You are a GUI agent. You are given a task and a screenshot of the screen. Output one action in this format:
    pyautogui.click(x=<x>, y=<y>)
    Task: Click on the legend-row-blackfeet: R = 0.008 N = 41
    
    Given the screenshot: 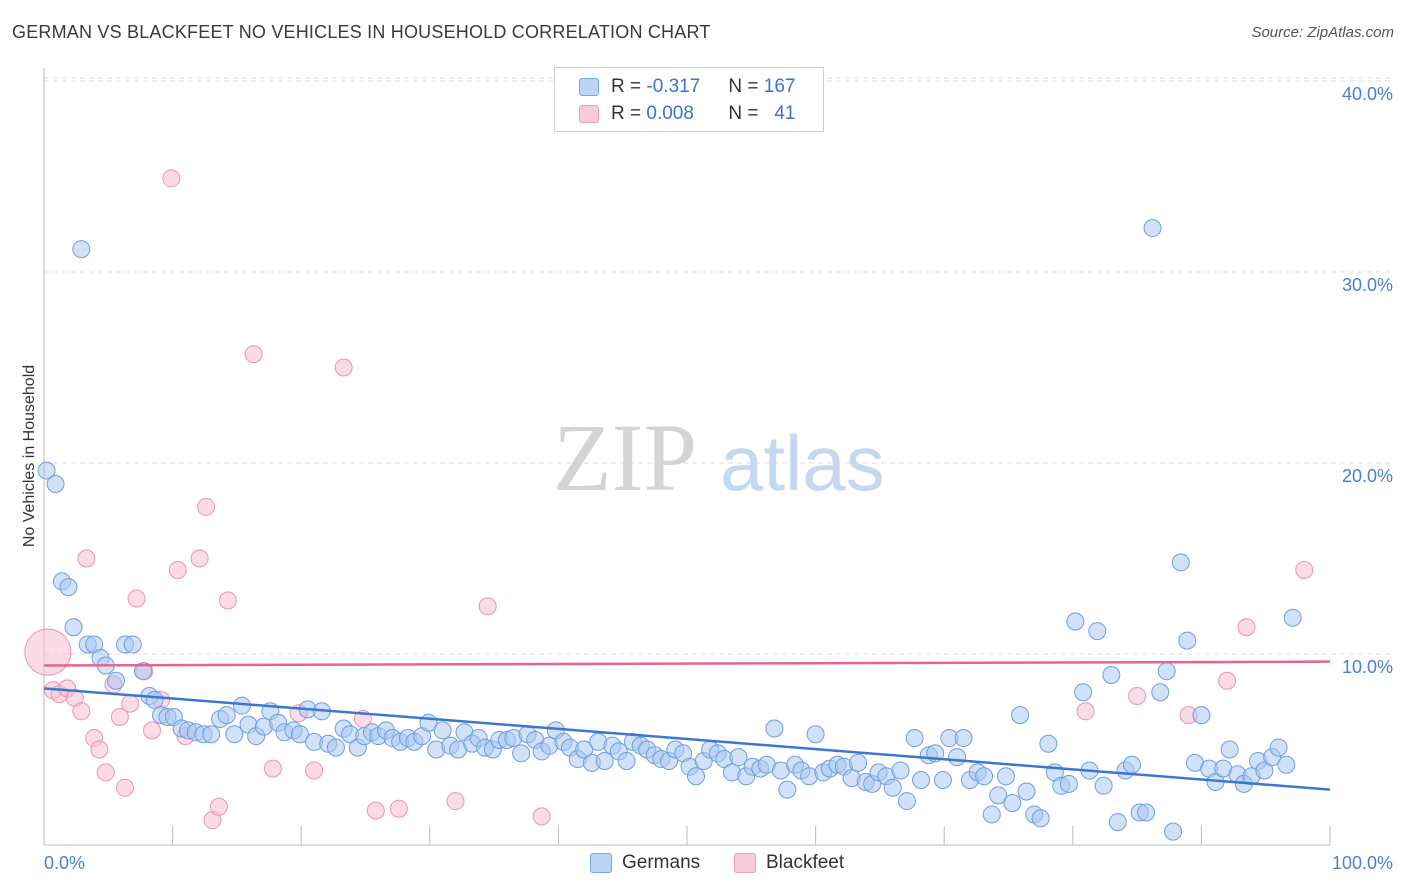 What is the action you would take?
    pyautogui.click(x=687, y=114)
    